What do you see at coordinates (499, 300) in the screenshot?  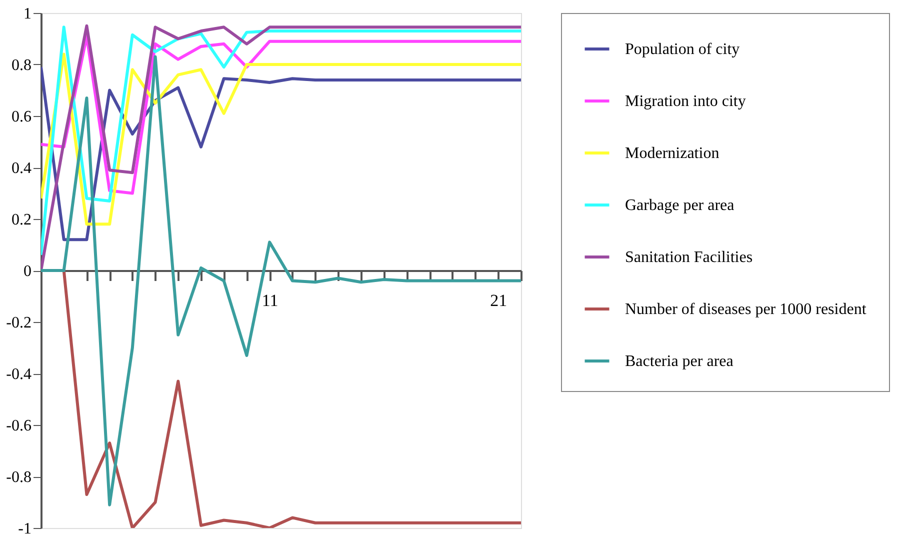 I see `x-tick-label: 21` at bounding box center [499, 300].